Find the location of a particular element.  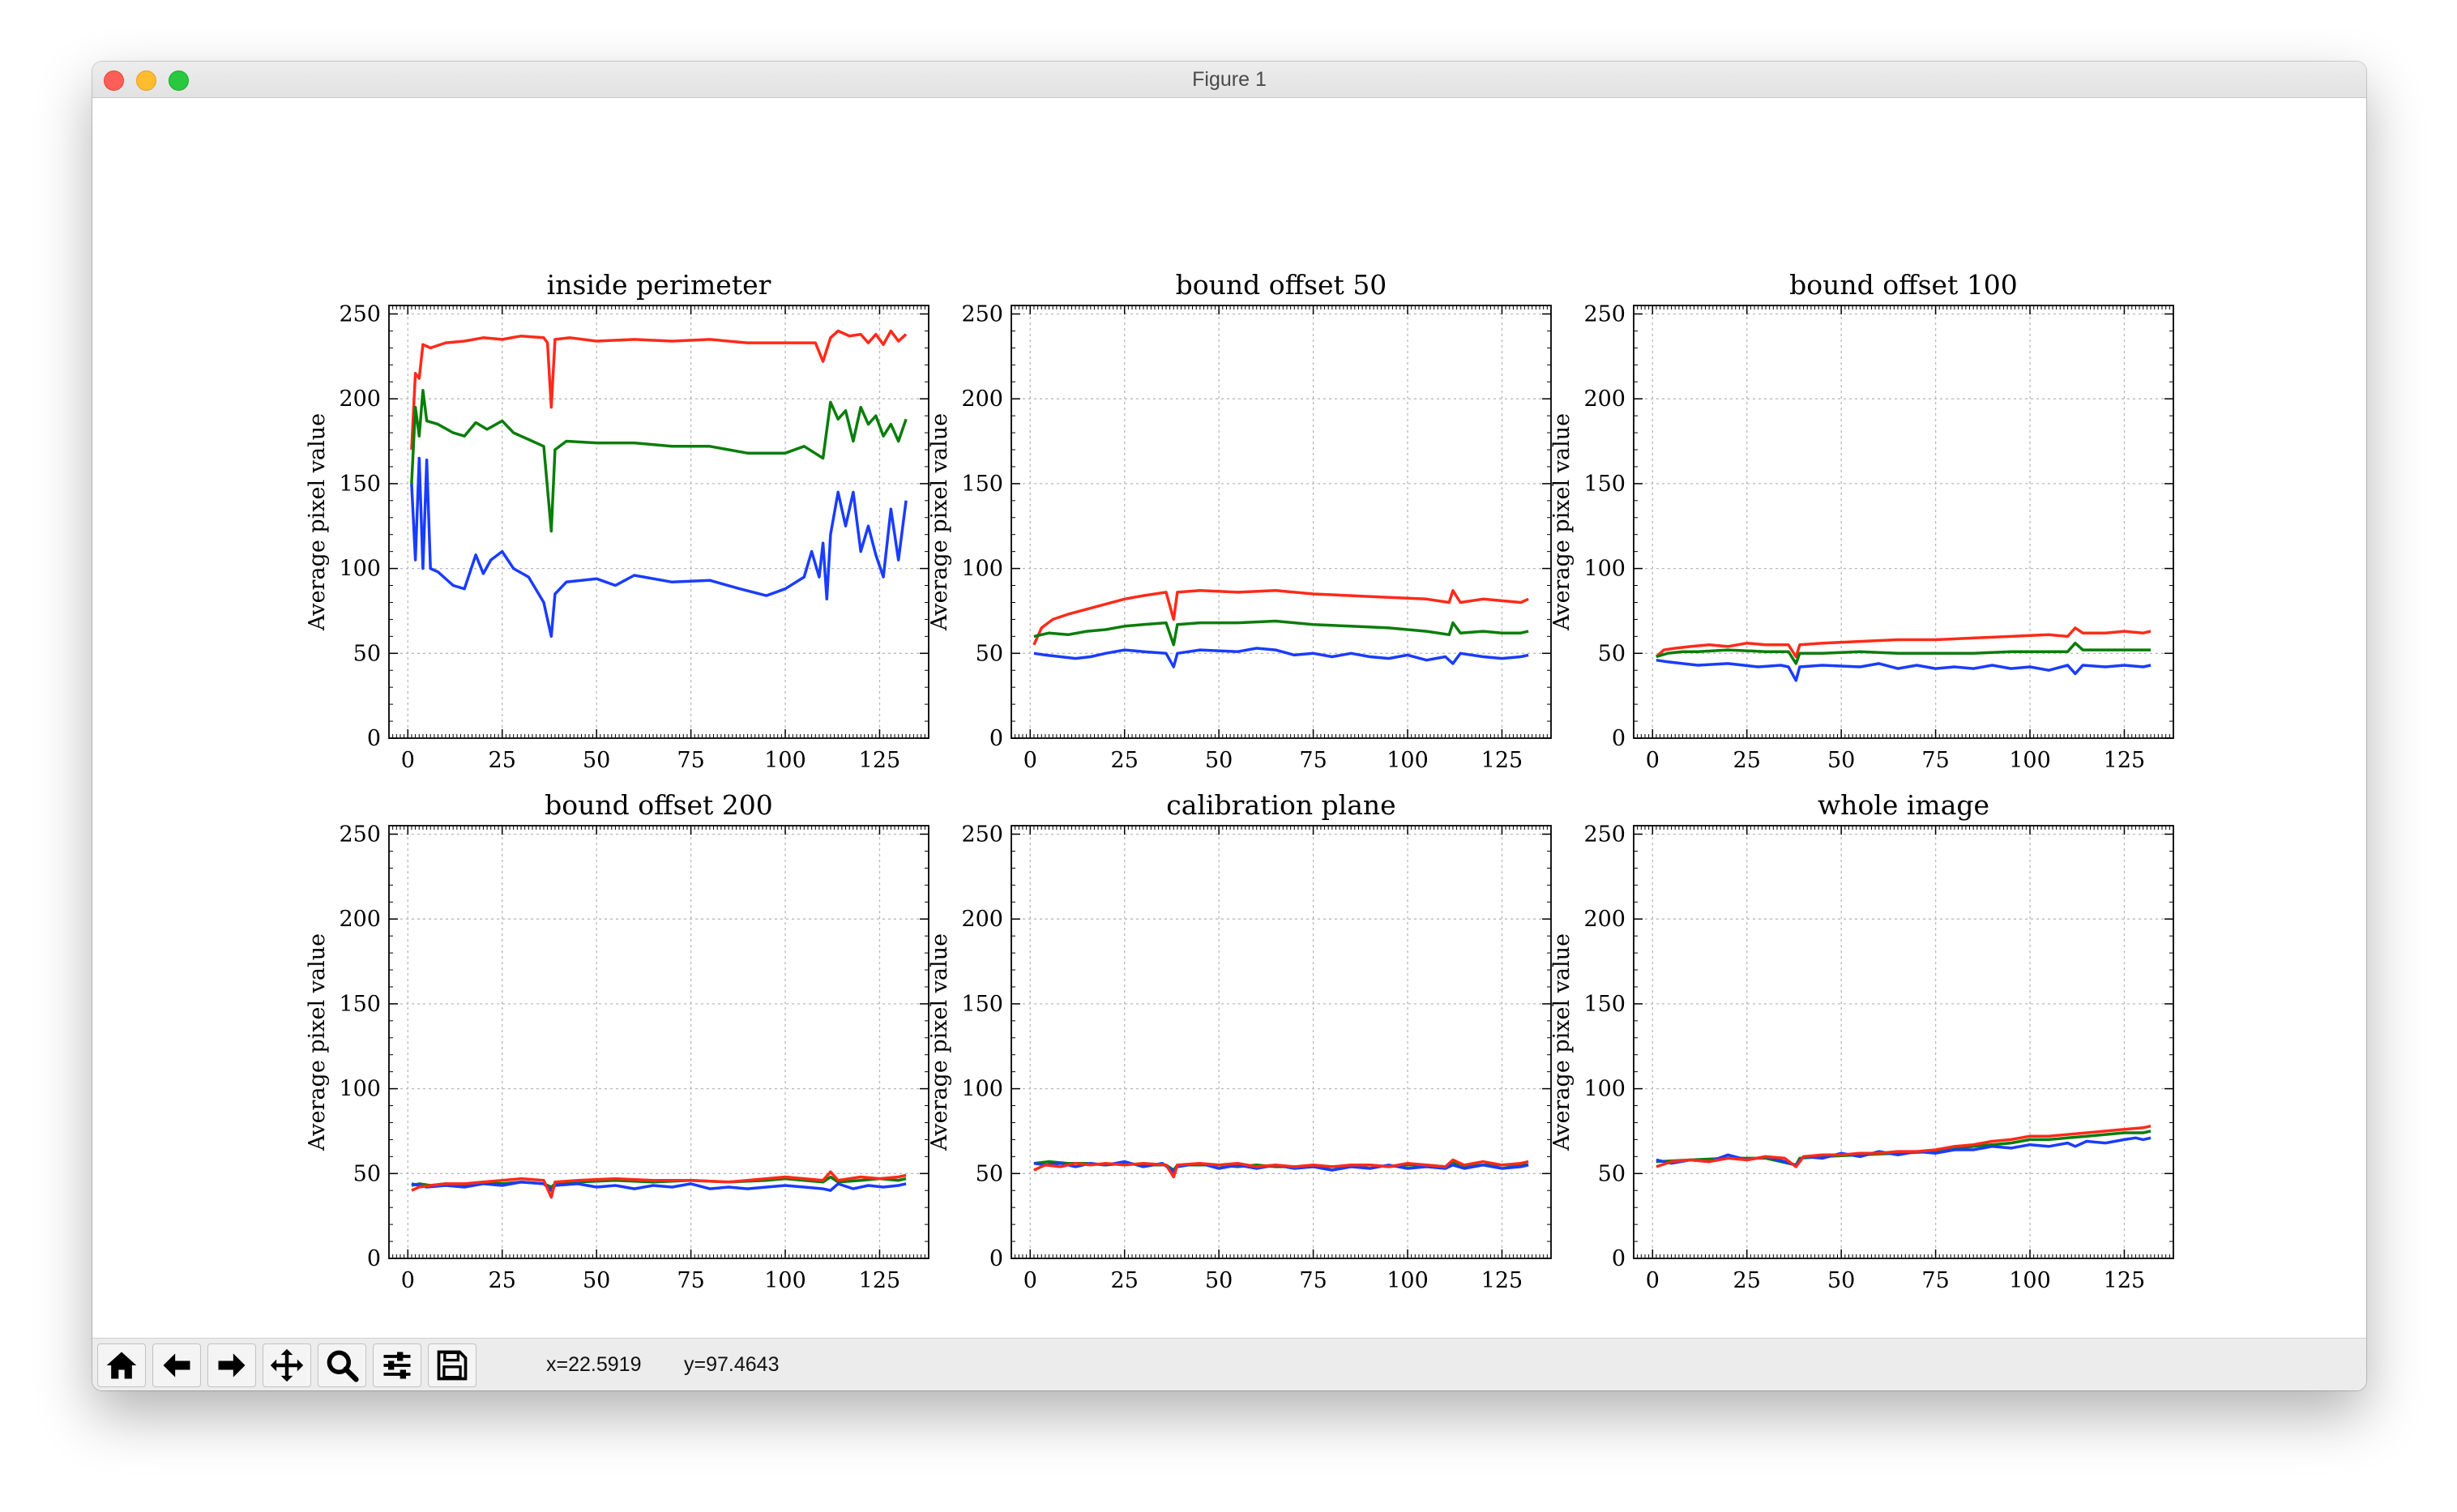

subplot-title: whole image is located at coordinates (1903, 805).